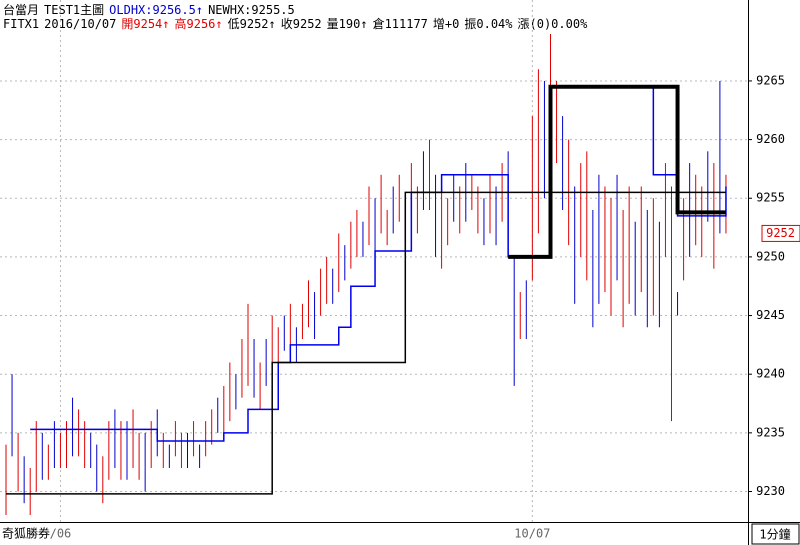  Describe the element at coordinates (74, 10) in the screenshot. I see `header-item: TEST1主圖` at that location.